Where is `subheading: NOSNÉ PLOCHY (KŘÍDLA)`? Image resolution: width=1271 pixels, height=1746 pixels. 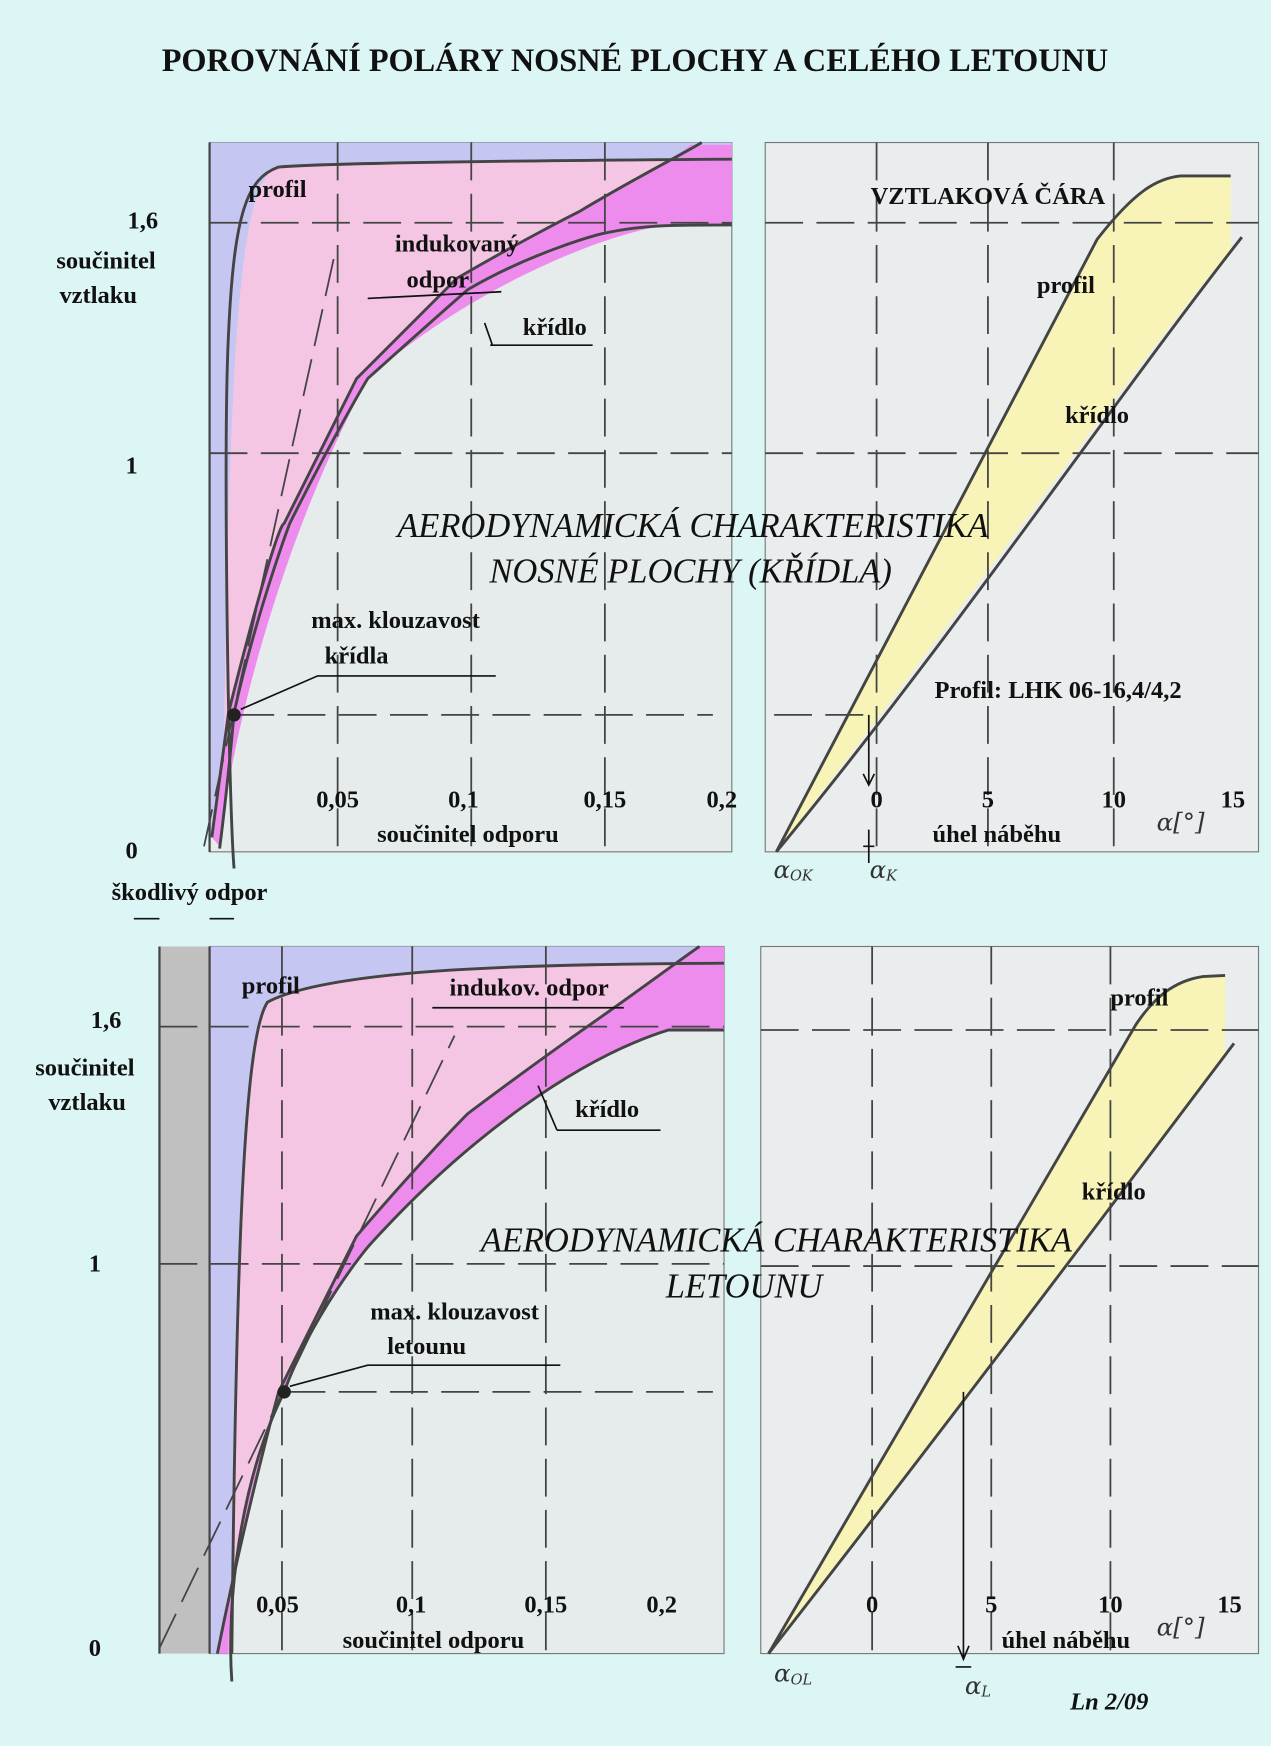
subheading: NOSNÉ PLOCHY (KŘÍDLA) is located at coordinates (690, 571).